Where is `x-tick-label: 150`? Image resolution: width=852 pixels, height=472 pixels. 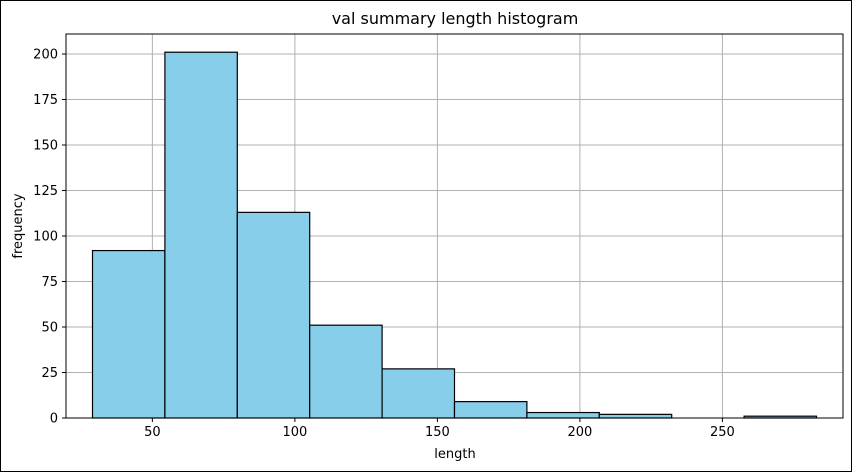
x-tick-label: 150 is located at coordinates (437, 432).